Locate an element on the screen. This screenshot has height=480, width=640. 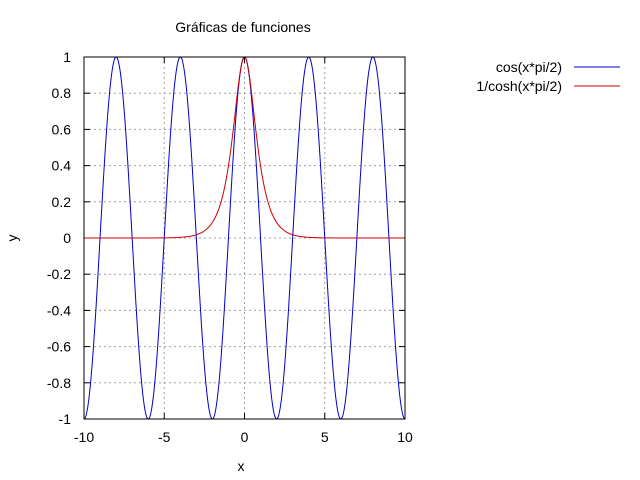
y-tick-label: 0.8 is located at coordinates (62, 93).